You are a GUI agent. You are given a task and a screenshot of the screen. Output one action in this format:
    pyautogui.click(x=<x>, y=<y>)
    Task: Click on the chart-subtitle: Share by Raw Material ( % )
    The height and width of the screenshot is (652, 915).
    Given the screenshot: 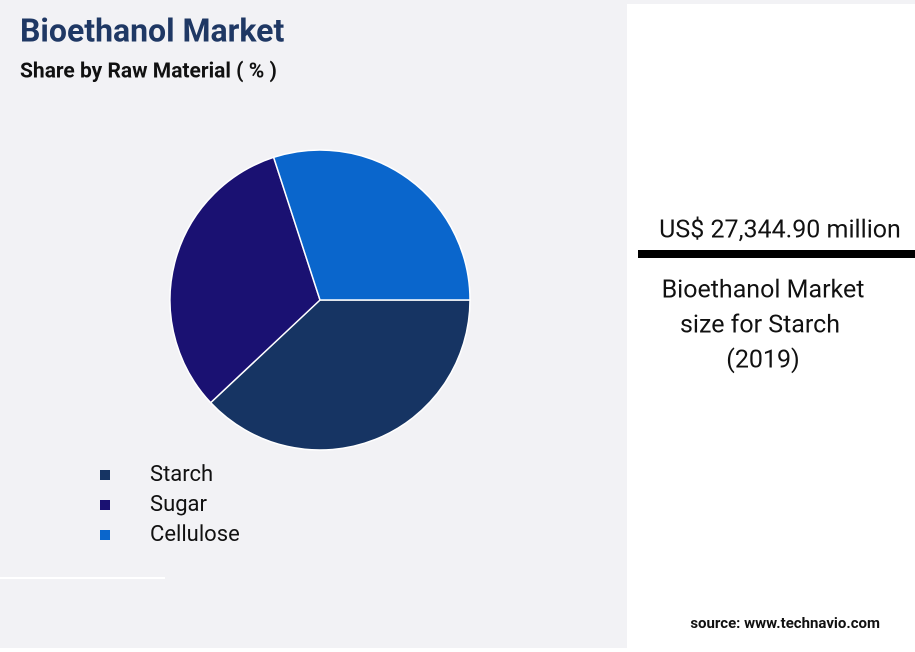 What is the action you would take?
    pyautogui.click(x=148, y=72)
    